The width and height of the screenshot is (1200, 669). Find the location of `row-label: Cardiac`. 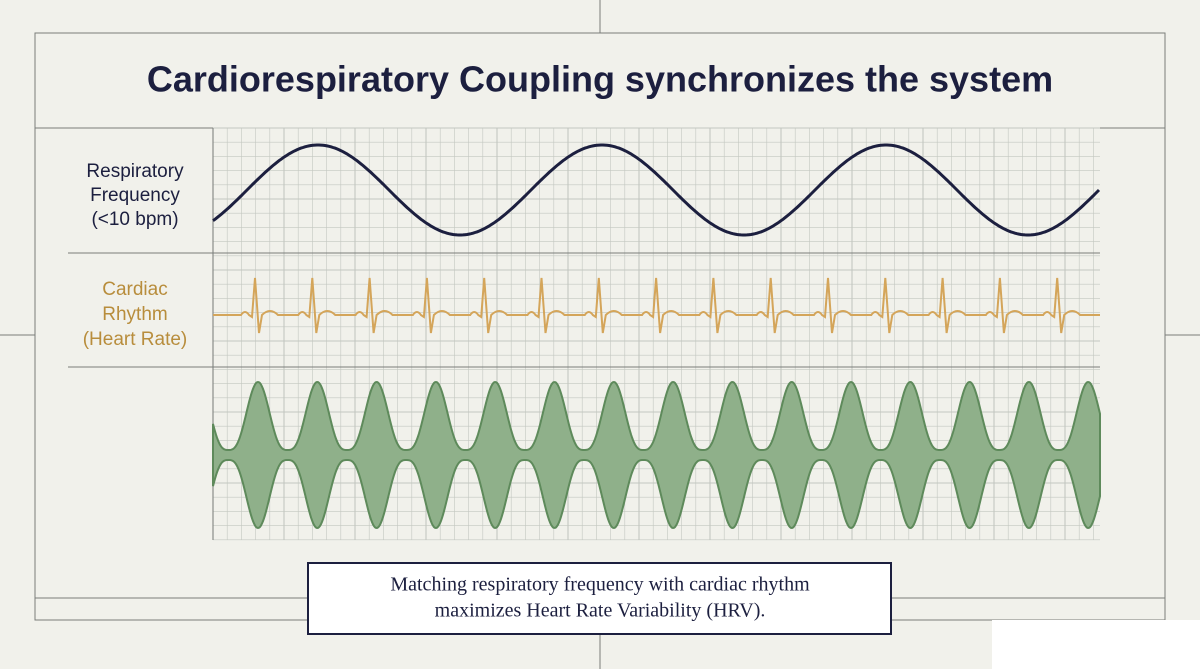

row-label: Cardiac is located at coordinates (134, 289).